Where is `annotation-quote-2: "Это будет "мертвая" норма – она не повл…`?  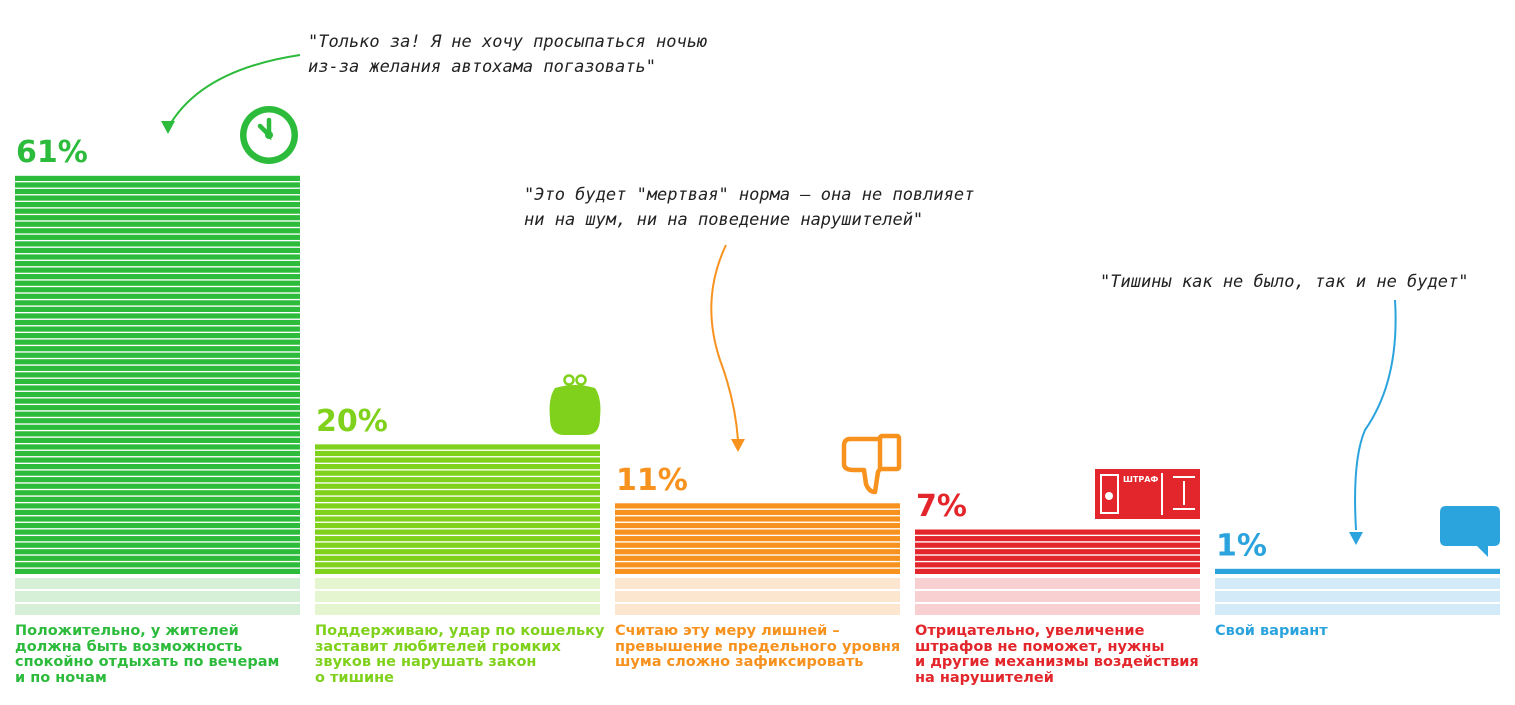 annotation-quote-2: "Это будет "мертвая" норма – она не повл… is located at coordinates (749, 208).